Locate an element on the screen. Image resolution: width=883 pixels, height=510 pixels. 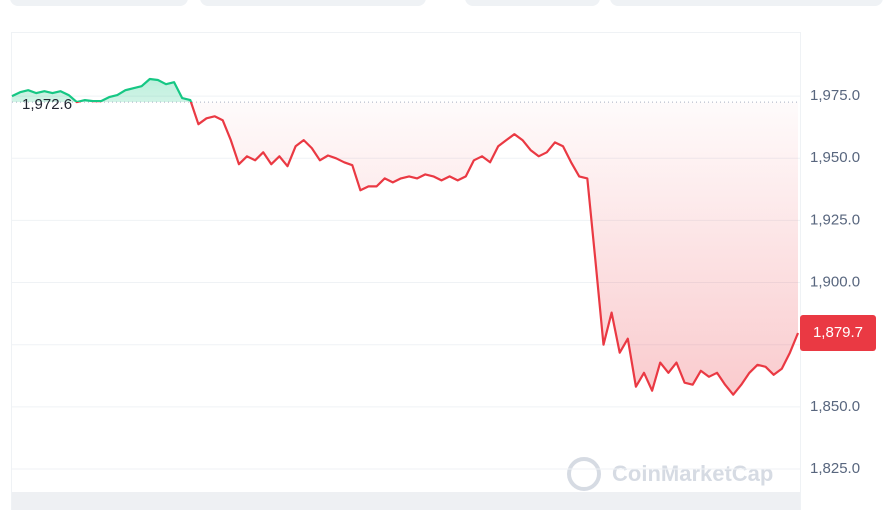
y-tick-label: 1,925.0 is located at coordinates (835, 219).